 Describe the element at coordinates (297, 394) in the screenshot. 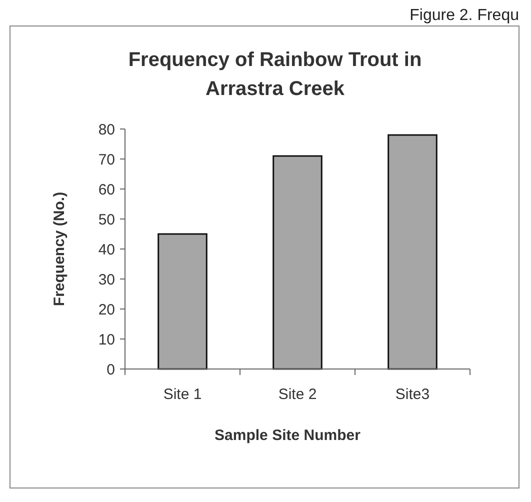

I see `x-tick-label: Site 2` at that location.